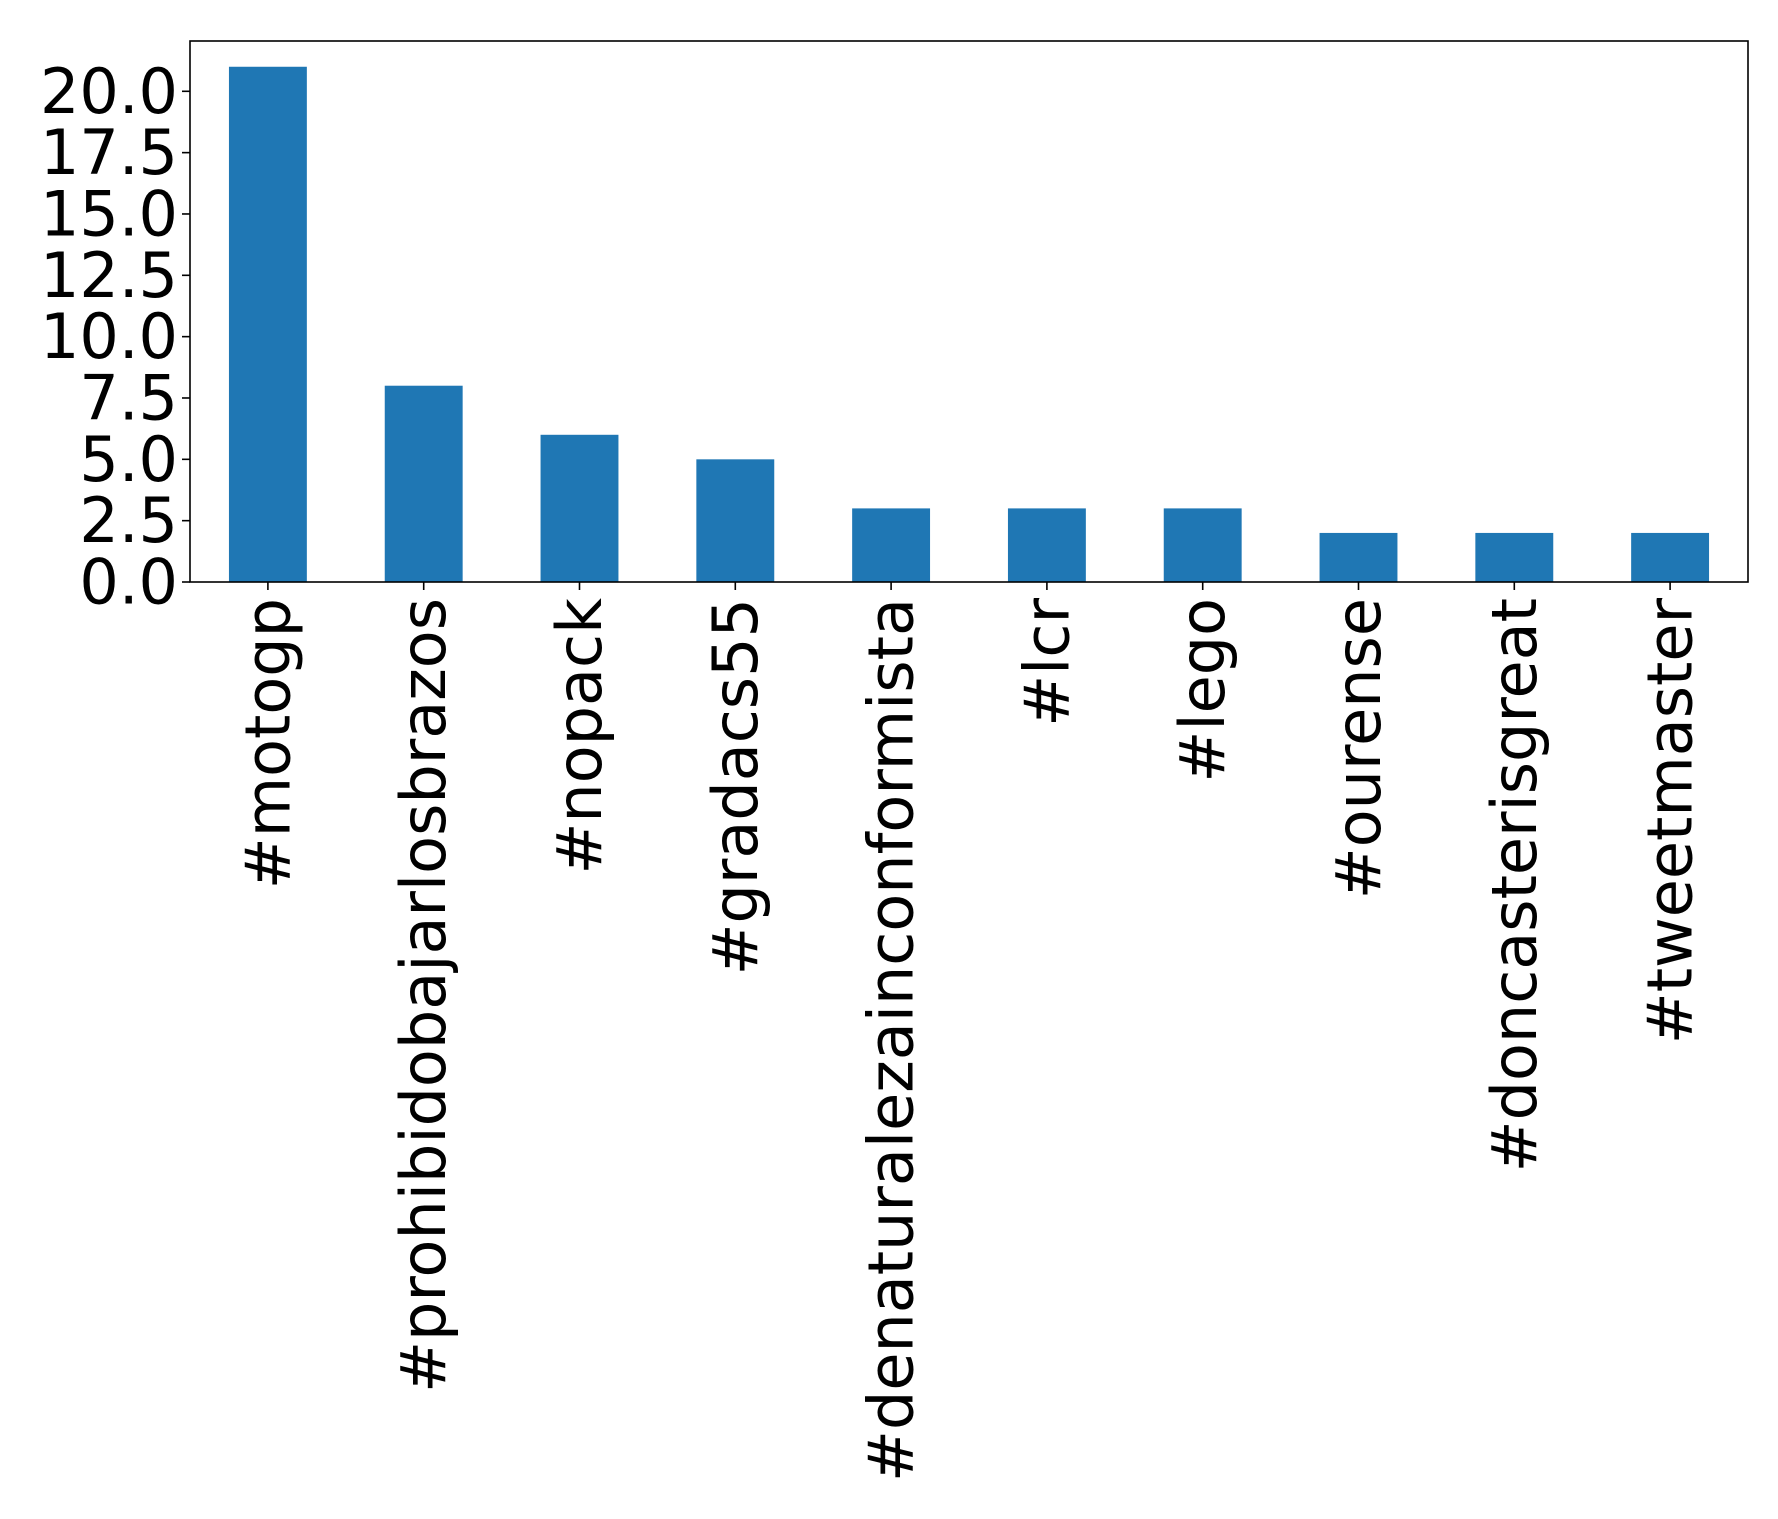  I want to click on x-tick-label: #tweetmaster, so click(1670, 820).